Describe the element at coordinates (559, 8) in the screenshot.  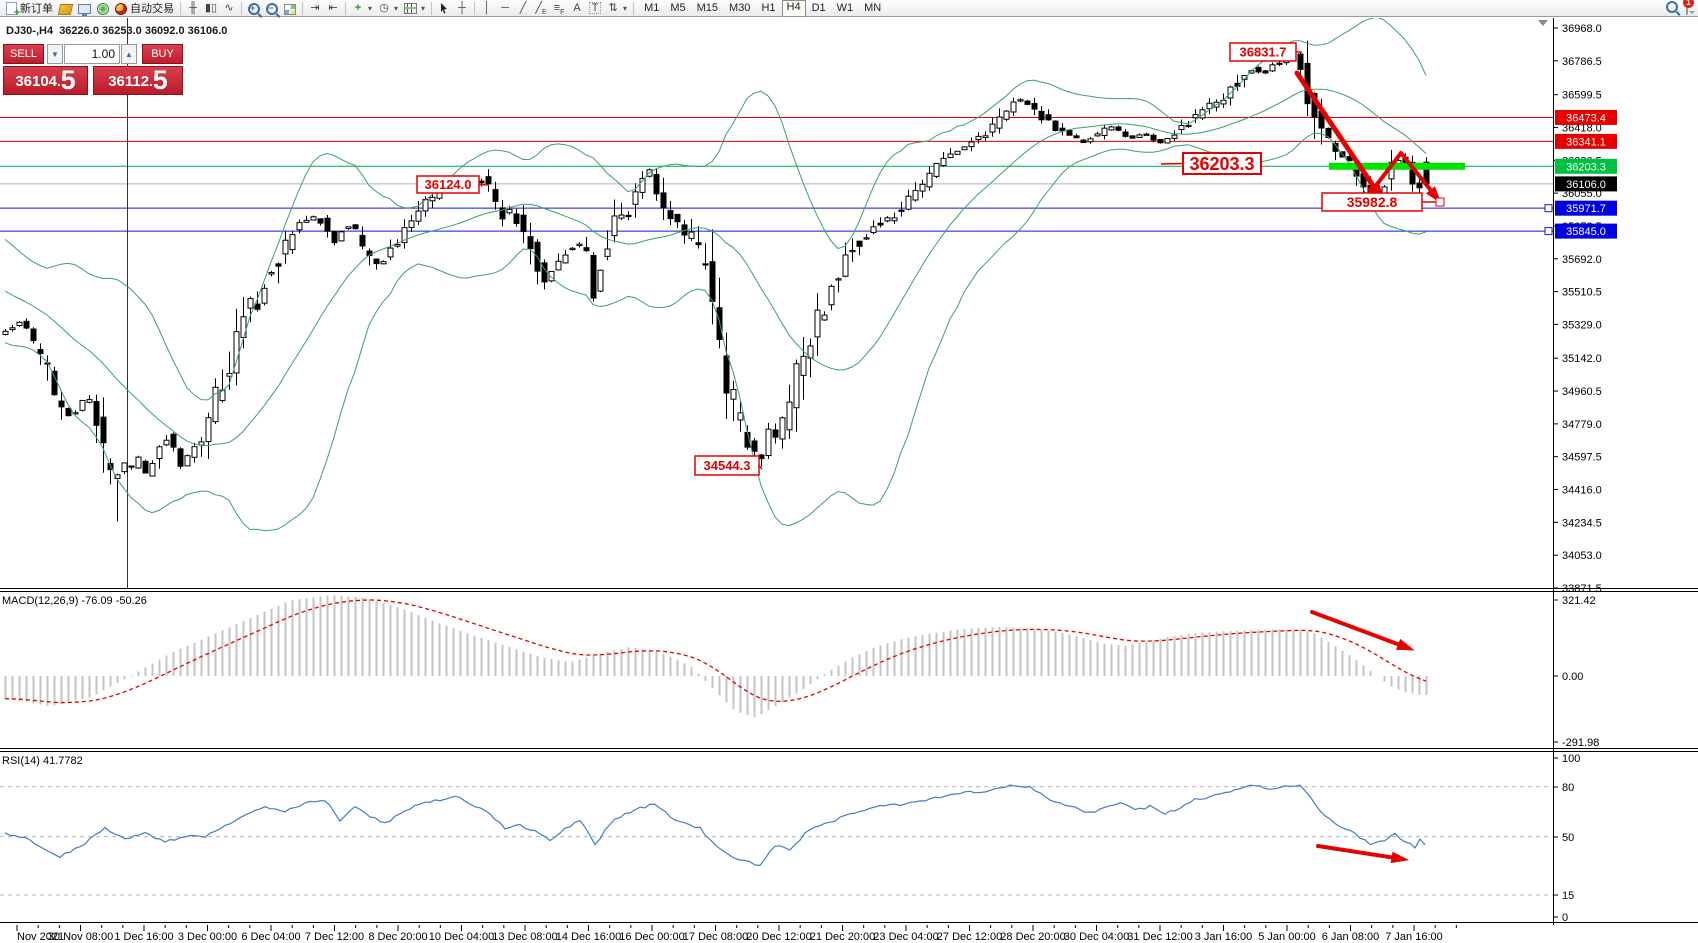
I see `fibonacci-tool-button: ≡F` at that location.